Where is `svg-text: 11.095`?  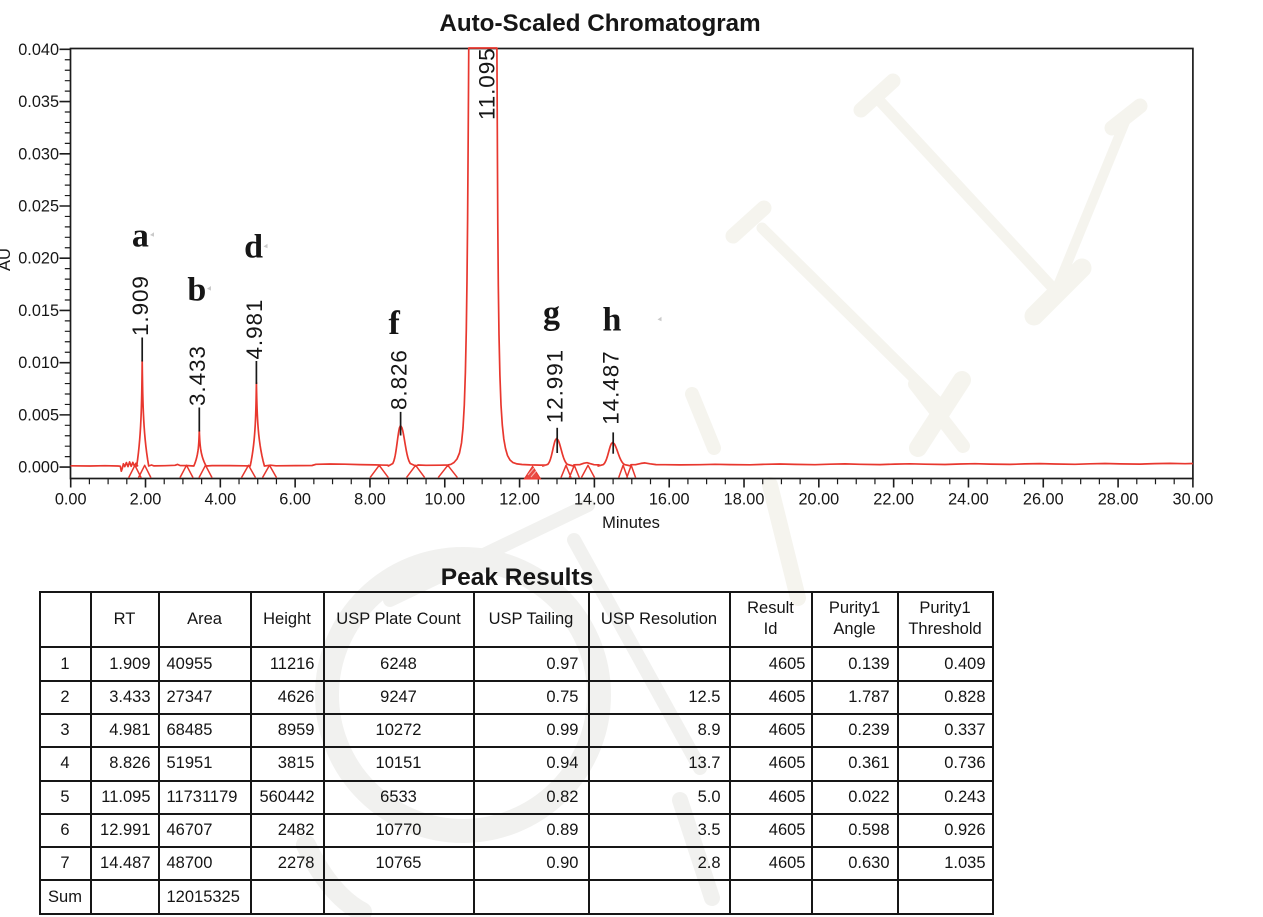 svg-text: 11.095 is located at coordinates (487, 83).